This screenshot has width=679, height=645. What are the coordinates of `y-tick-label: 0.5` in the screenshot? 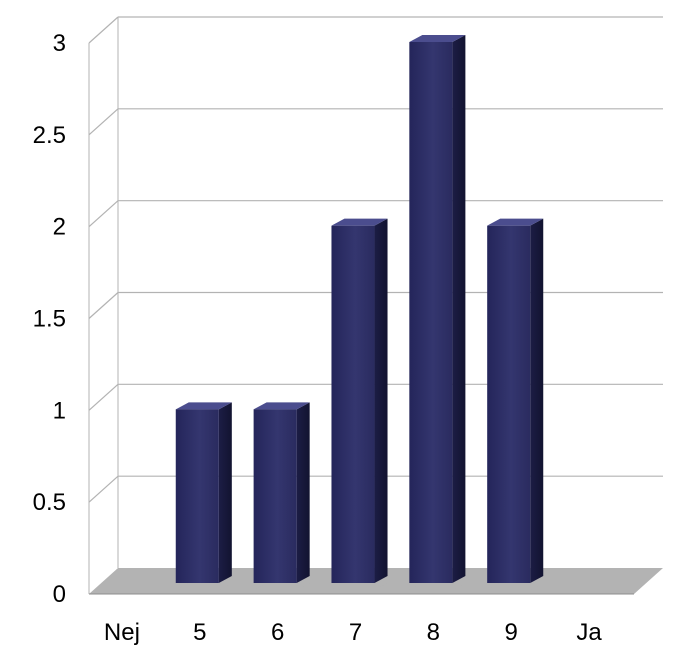 It's located at (49, 502).